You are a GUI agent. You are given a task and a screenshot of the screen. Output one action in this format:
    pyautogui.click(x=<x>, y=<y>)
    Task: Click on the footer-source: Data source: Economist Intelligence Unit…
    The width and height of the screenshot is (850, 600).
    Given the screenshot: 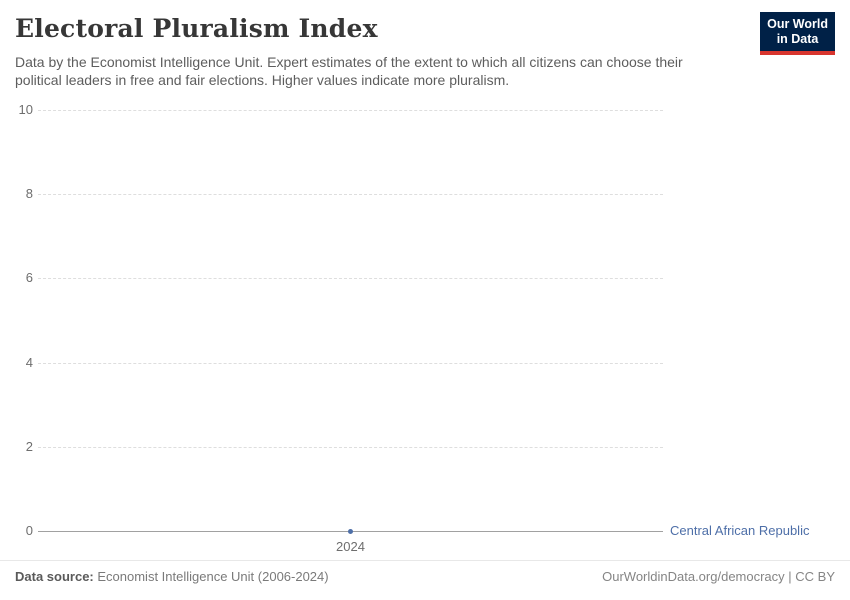 What is the action you would take?
    pyautogui.click(x=172, y=576)
    